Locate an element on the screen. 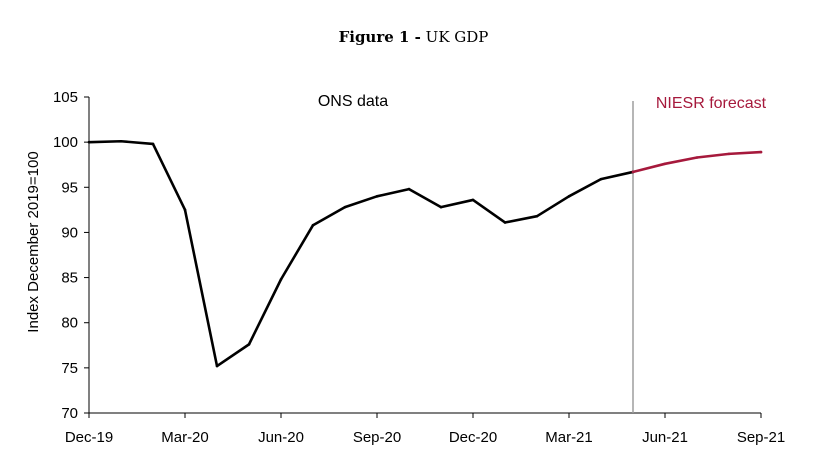 Image resolution: width=827 pixels, height=467 pixels. y-tick-label: 105 is located at coordinates (65, 97).